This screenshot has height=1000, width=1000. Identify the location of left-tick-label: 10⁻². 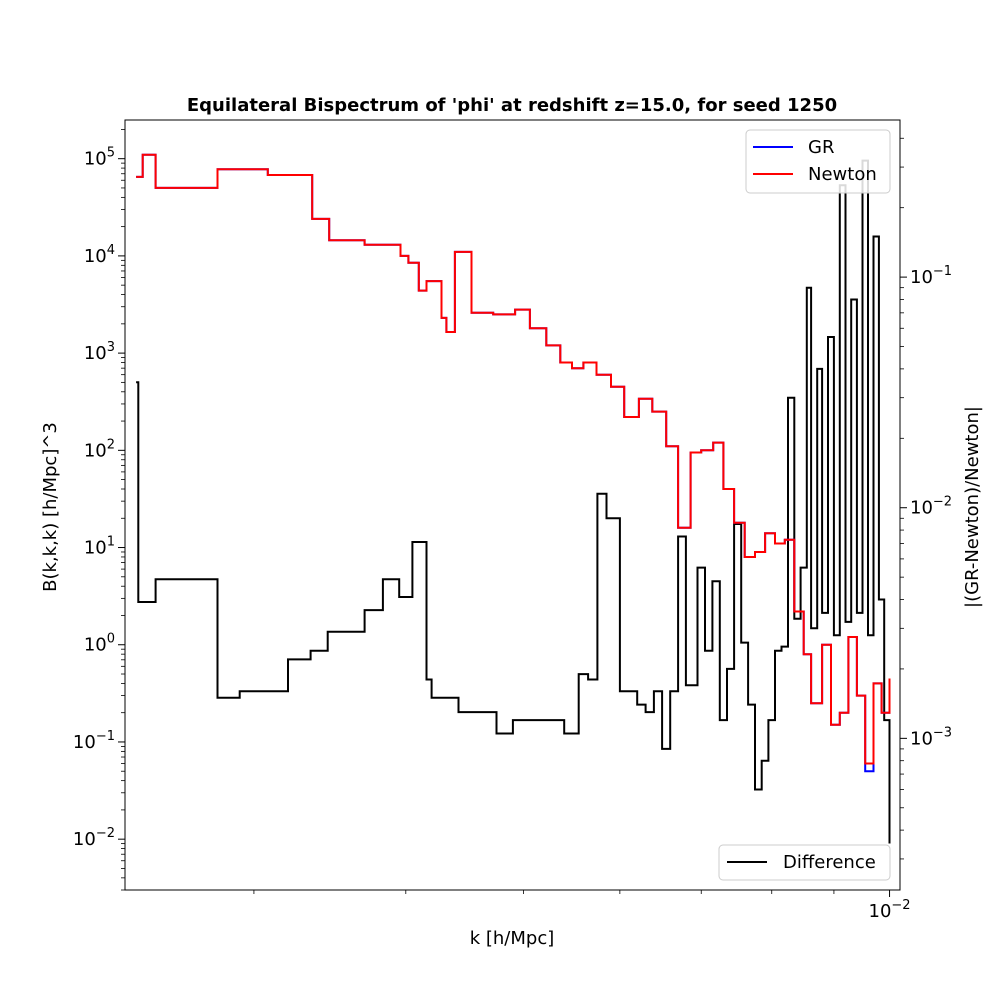
(94, 838).